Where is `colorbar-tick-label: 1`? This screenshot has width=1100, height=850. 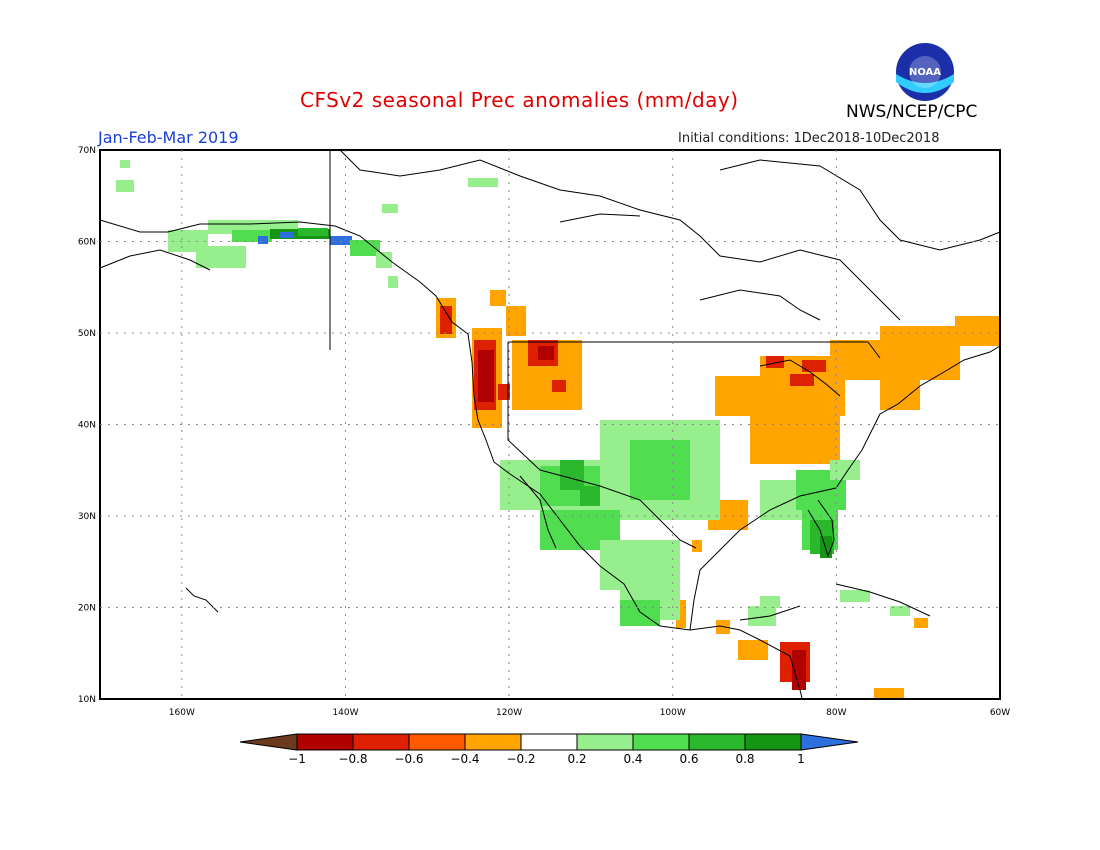 colorbar-tick-label: 1 is located at coordinates (801, 759).